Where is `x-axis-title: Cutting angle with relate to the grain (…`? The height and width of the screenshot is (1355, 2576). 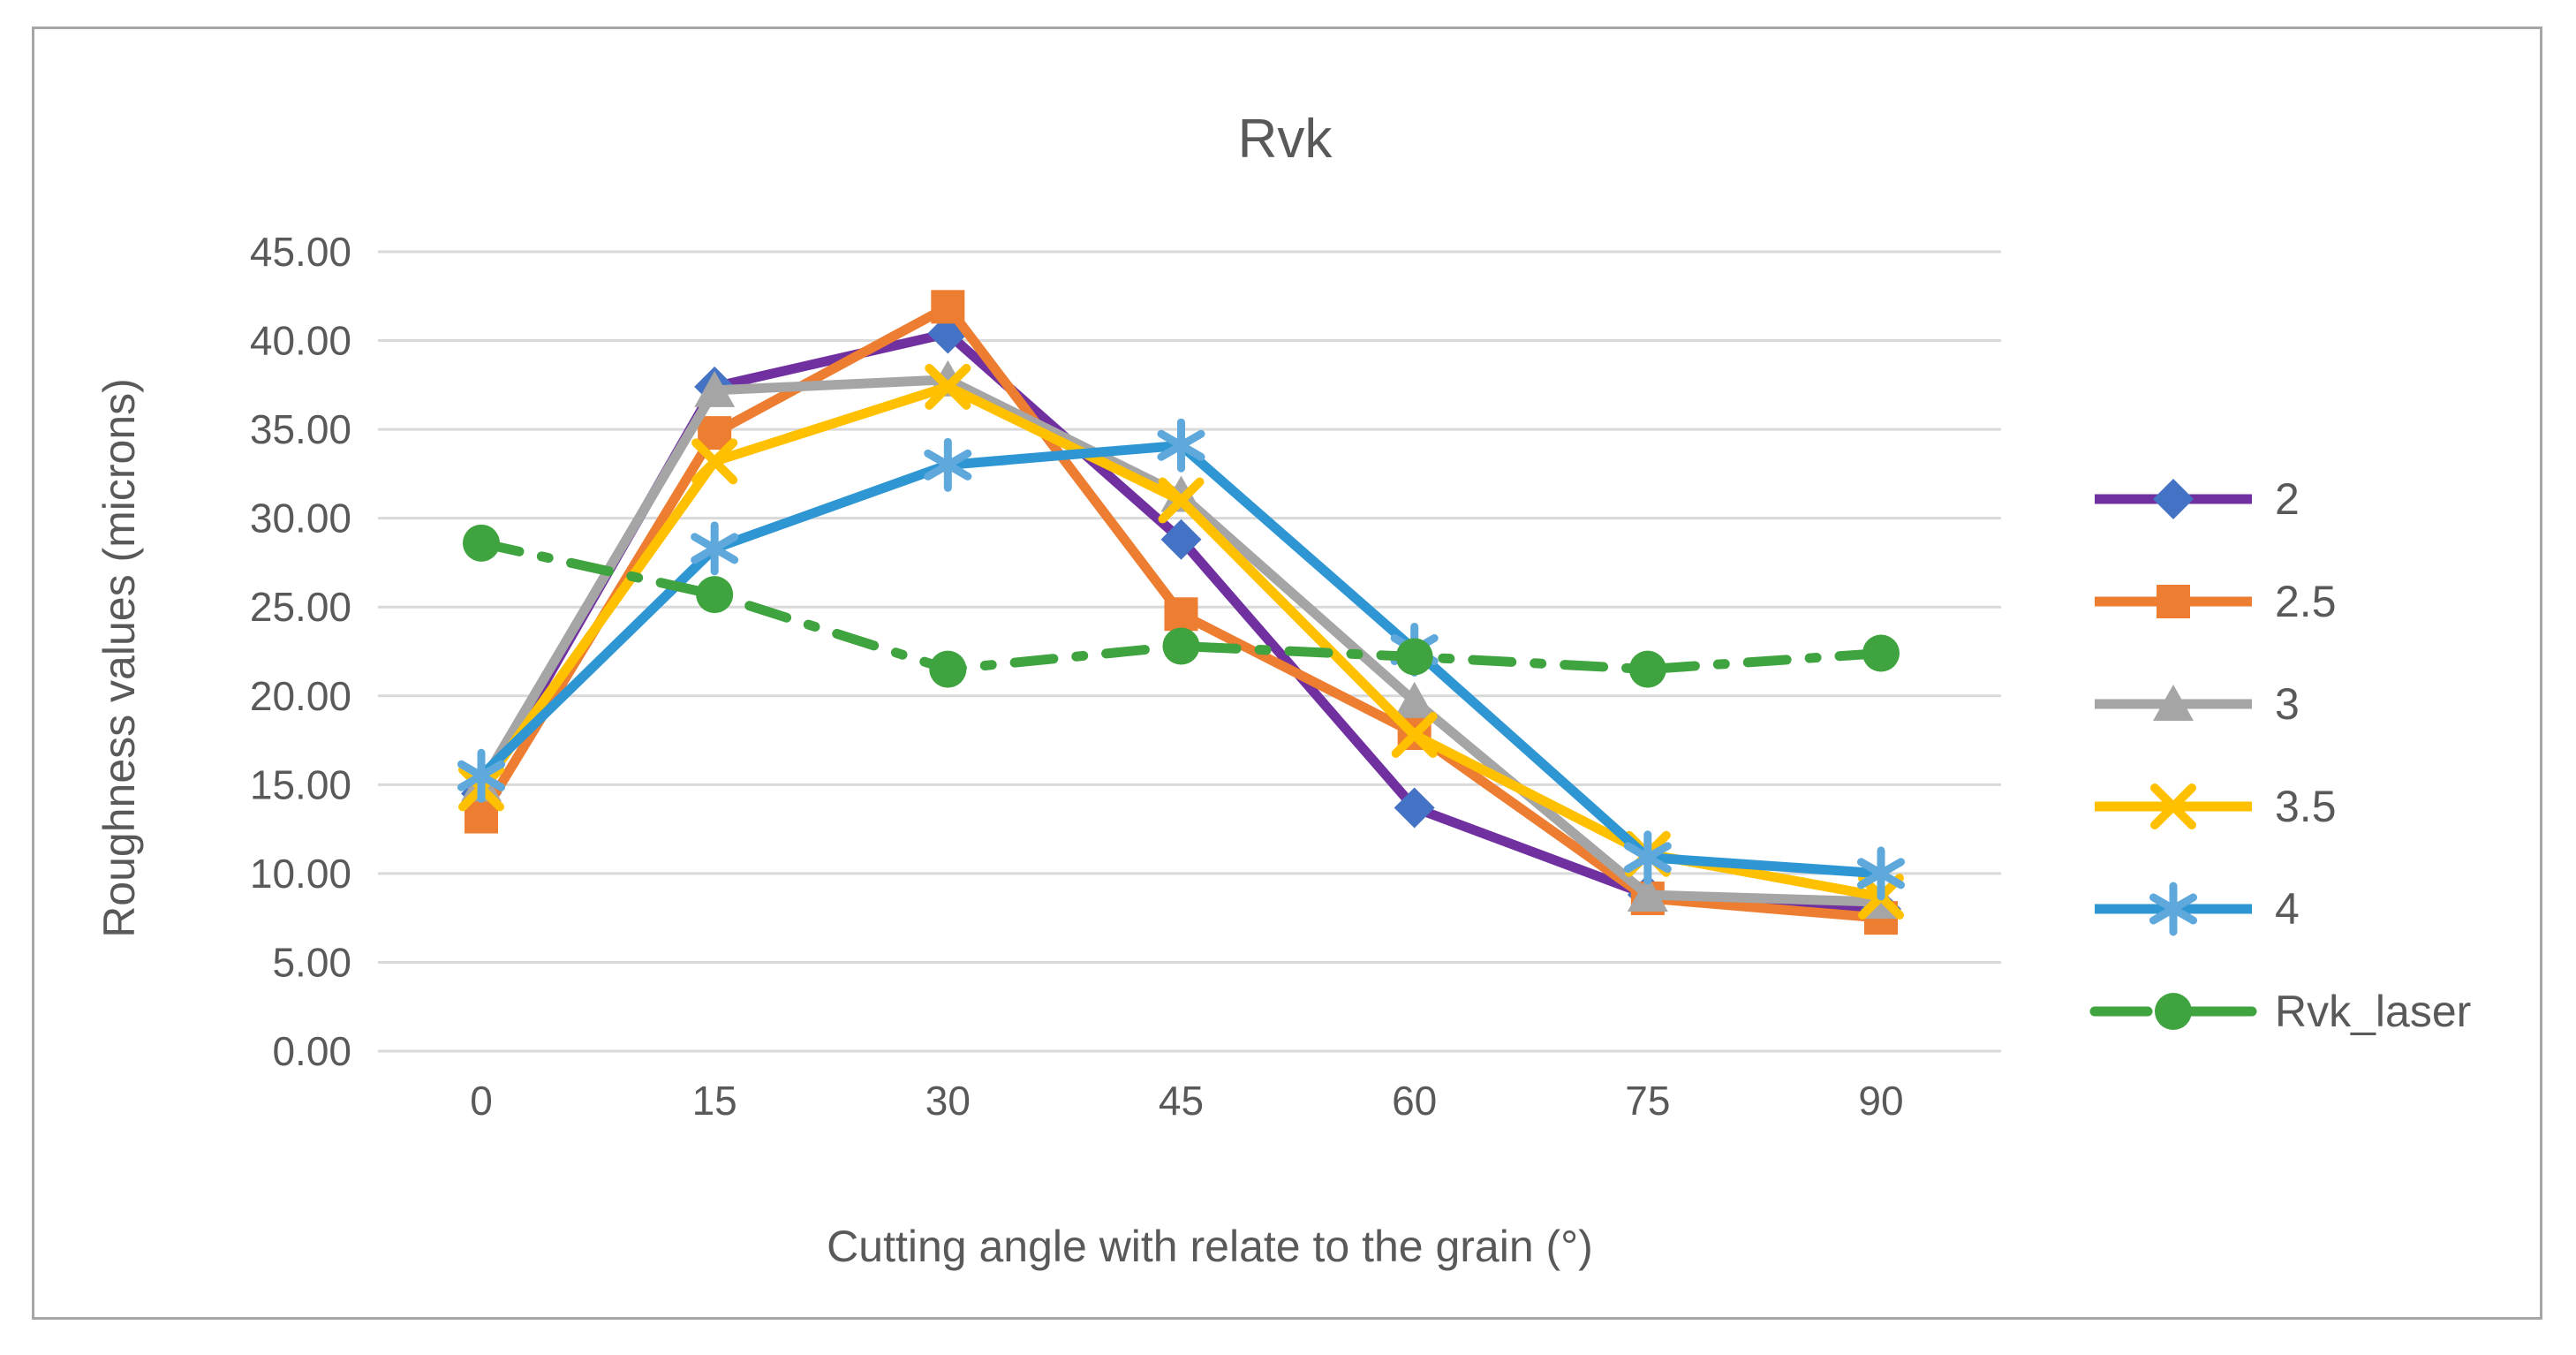
x-axis-title: Cutting angle with relate to the grain (… is located at coordinates (1210, 1246).